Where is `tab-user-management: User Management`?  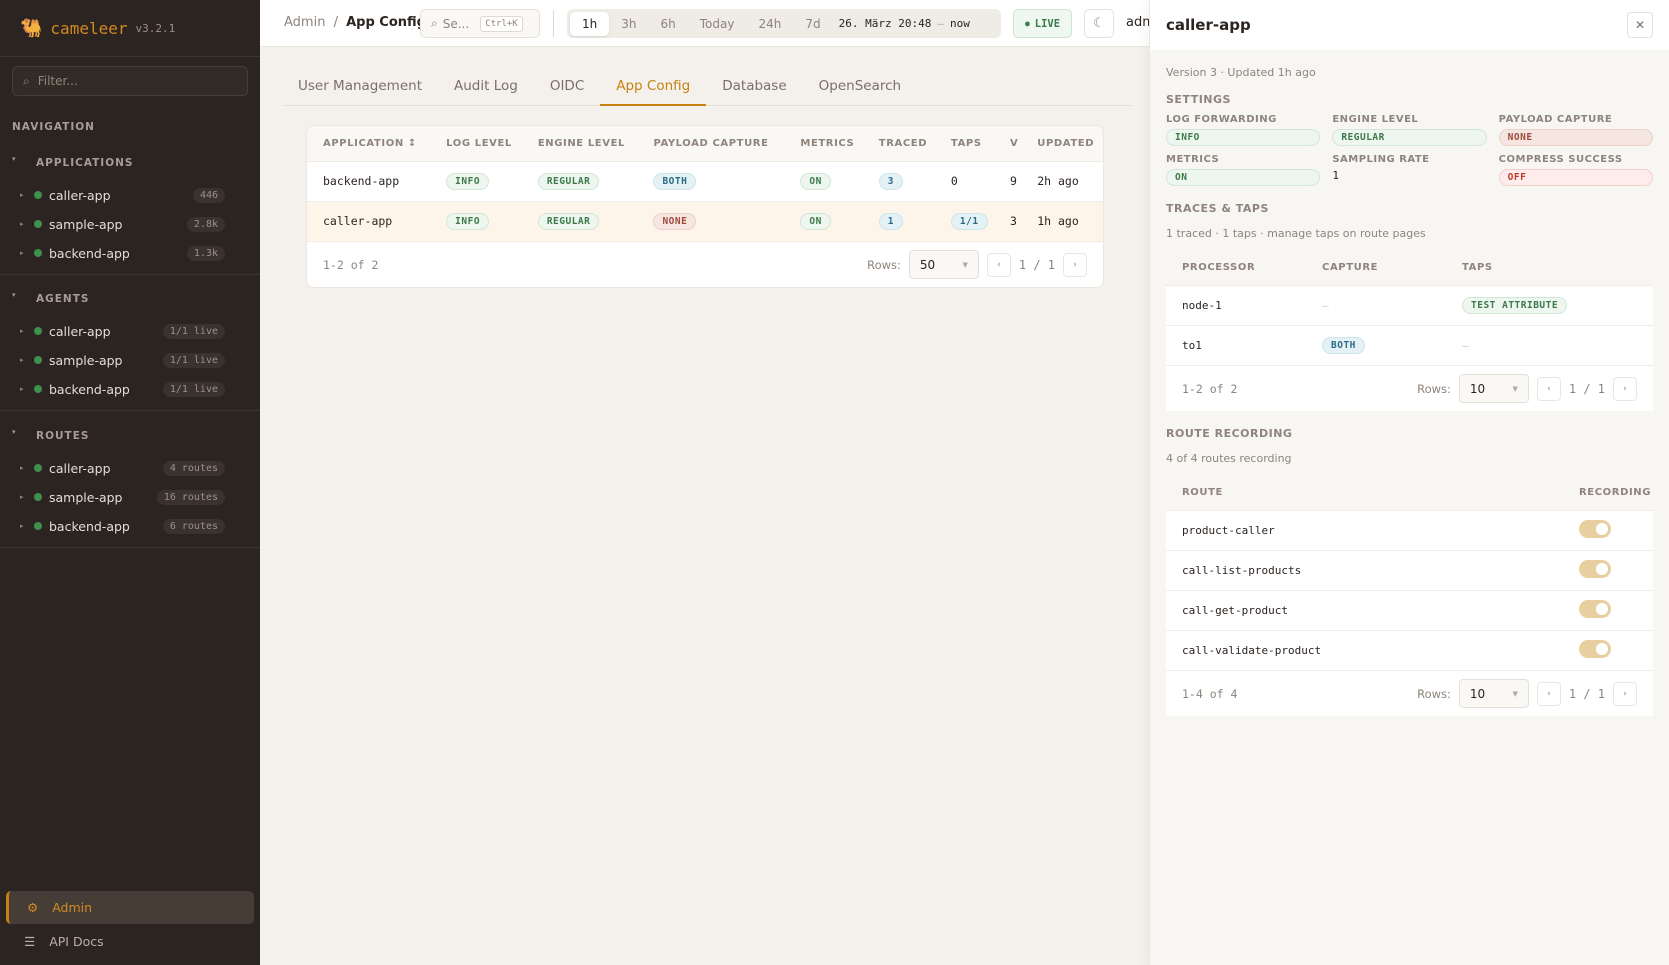 tab-user-management: User Management is located at coordinates (360, 86).